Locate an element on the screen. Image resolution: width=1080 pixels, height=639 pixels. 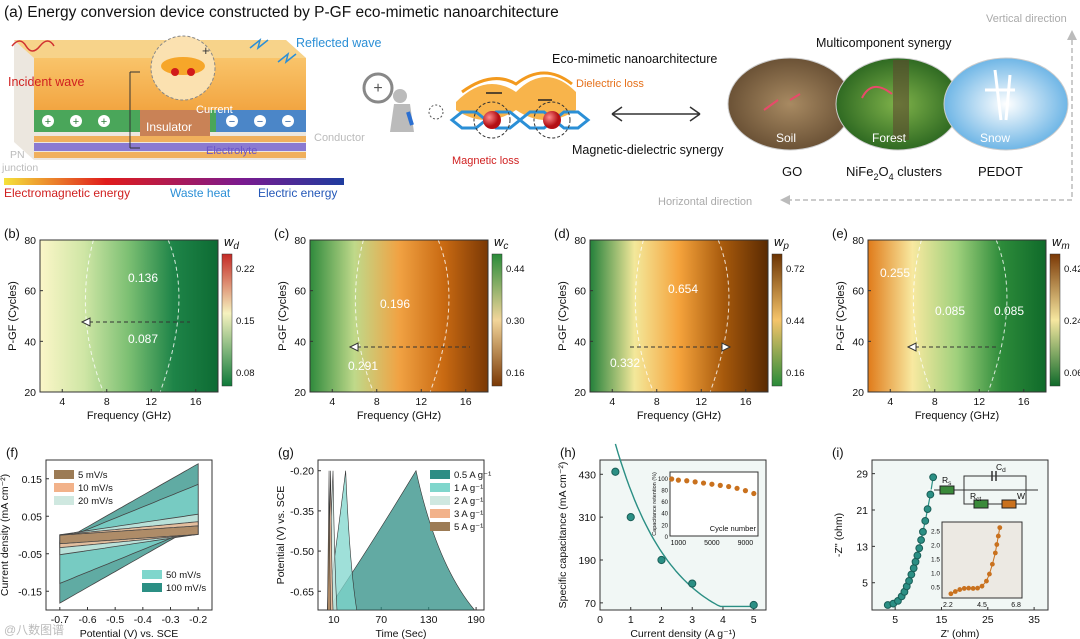
y-axis-label: P-GF (Cycles) is located at coordinates (841, 316).